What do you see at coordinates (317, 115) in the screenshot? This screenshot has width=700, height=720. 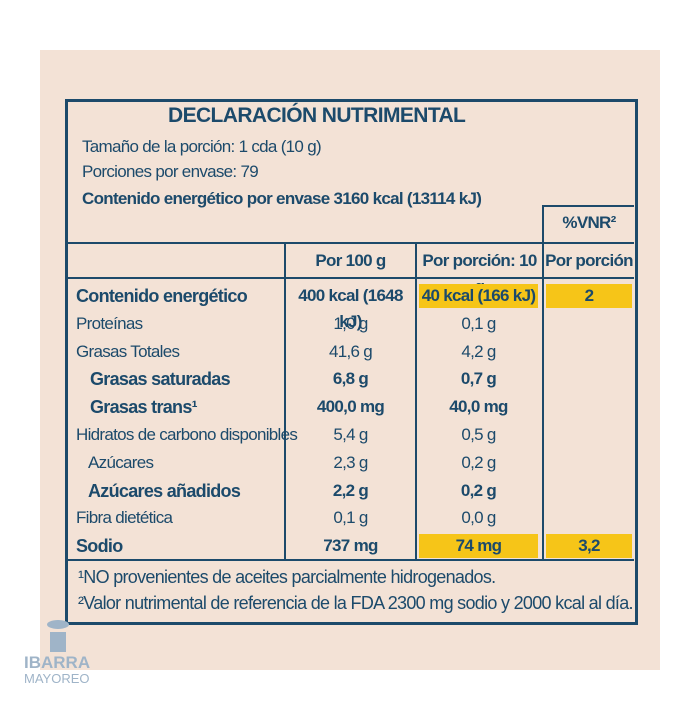 I see `title: DECLARACIÓN NUTRIMENTAL` at bounding box center [317, 115].